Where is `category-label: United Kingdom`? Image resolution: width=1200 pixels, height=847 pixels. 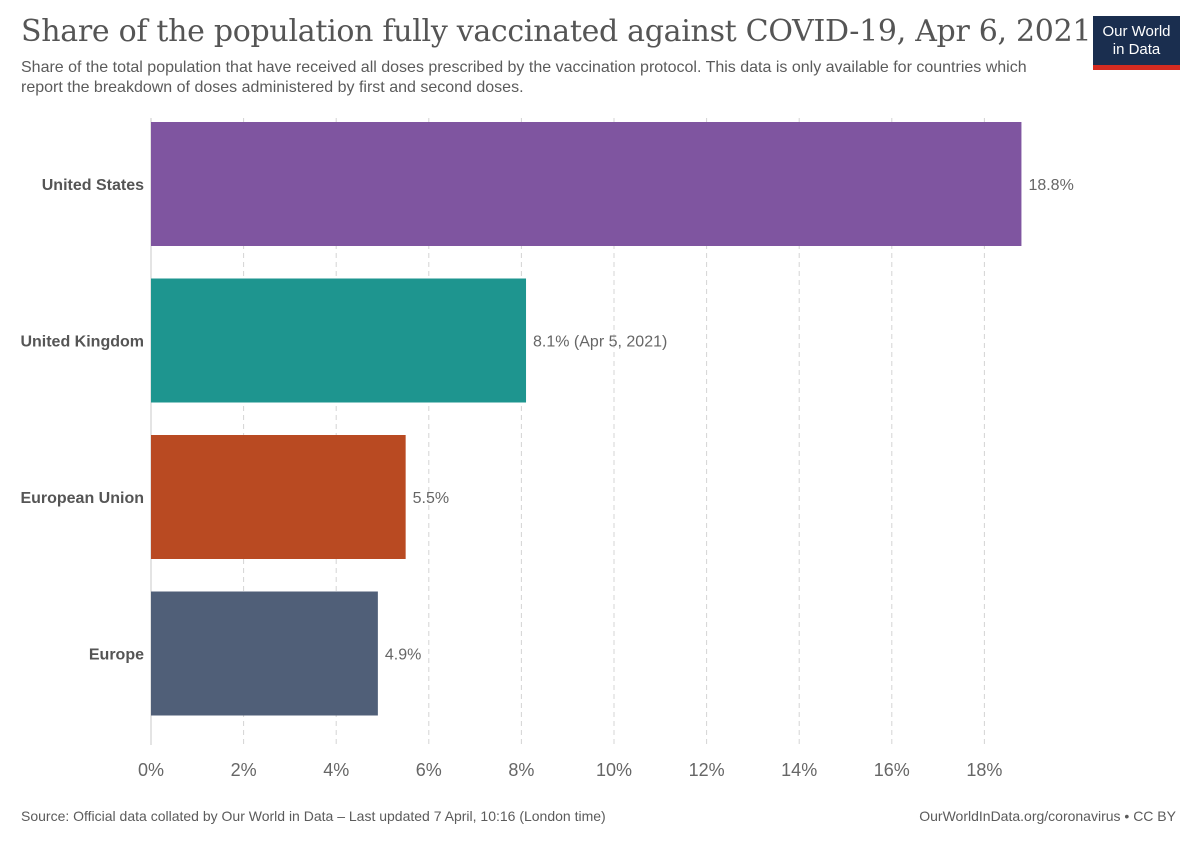
category-label: United Kingdom is located at coordinates (82, 342).